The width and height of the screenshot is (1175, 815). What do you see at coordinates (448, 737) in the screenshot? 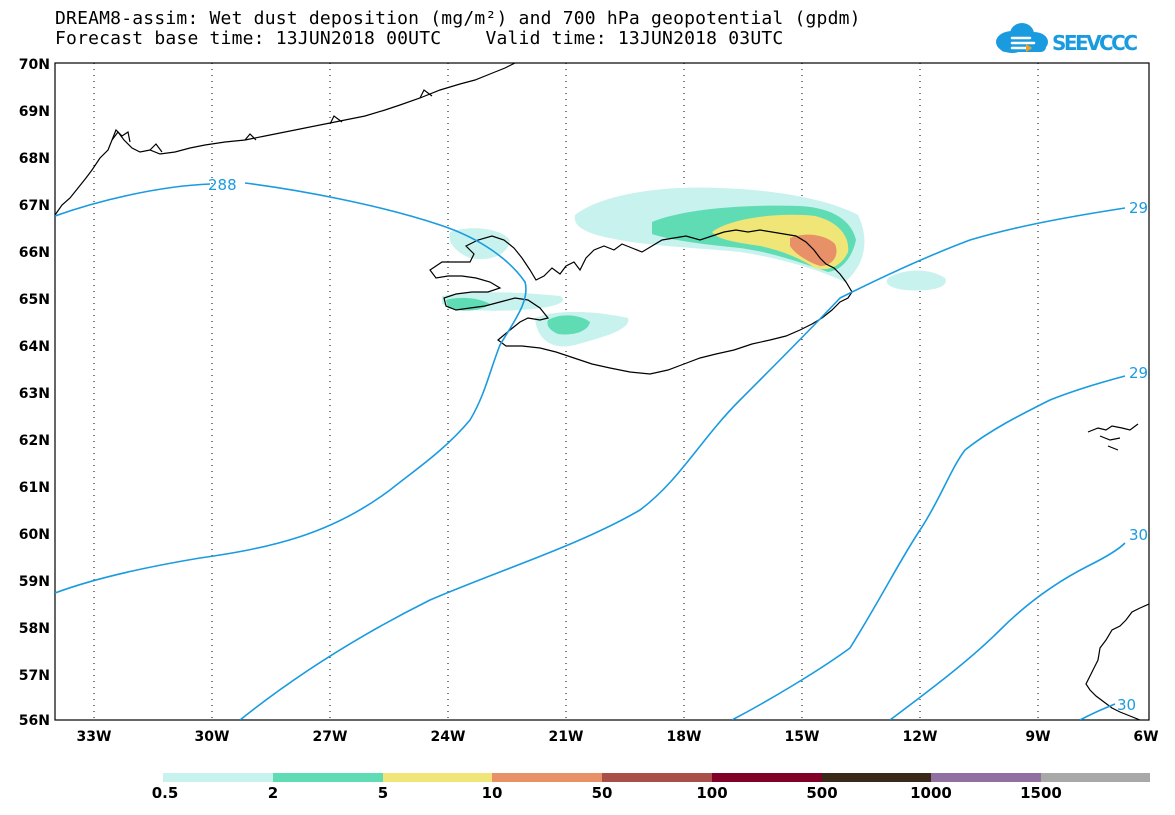
I see `lon-label: 24W` at bounding box center [448, 737].